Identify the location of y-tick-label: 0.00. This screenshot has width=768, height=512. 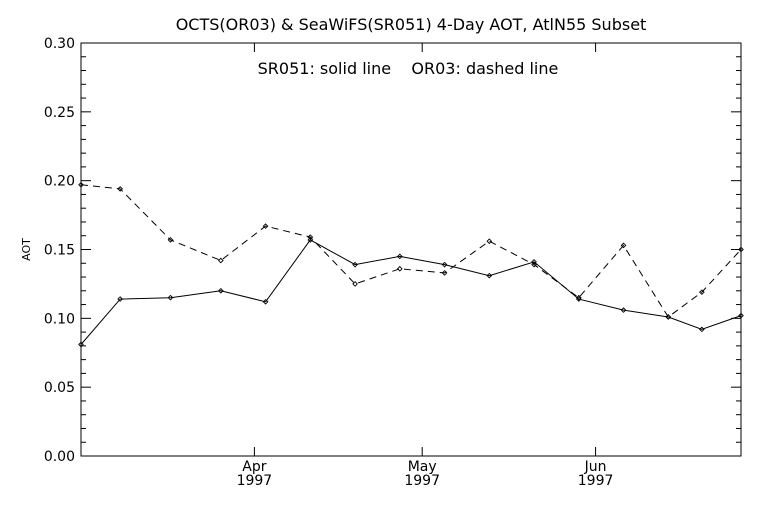
(59, 457).